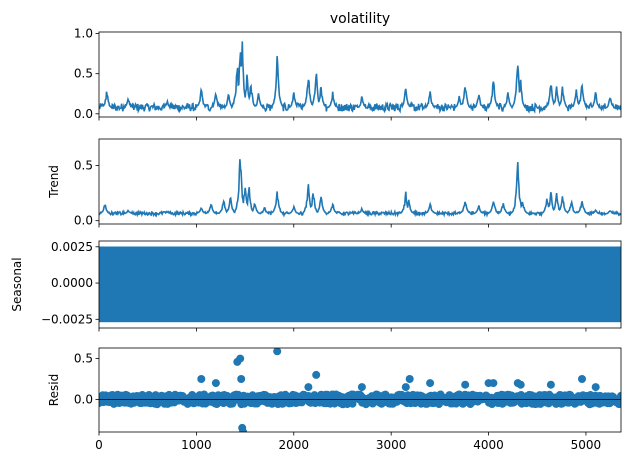 The image size is (630, 474). What do you see at coordinates (72, 247) in the screenshot?
I see `y-tick-label: 0.0025` at bounding box center [72, 247].